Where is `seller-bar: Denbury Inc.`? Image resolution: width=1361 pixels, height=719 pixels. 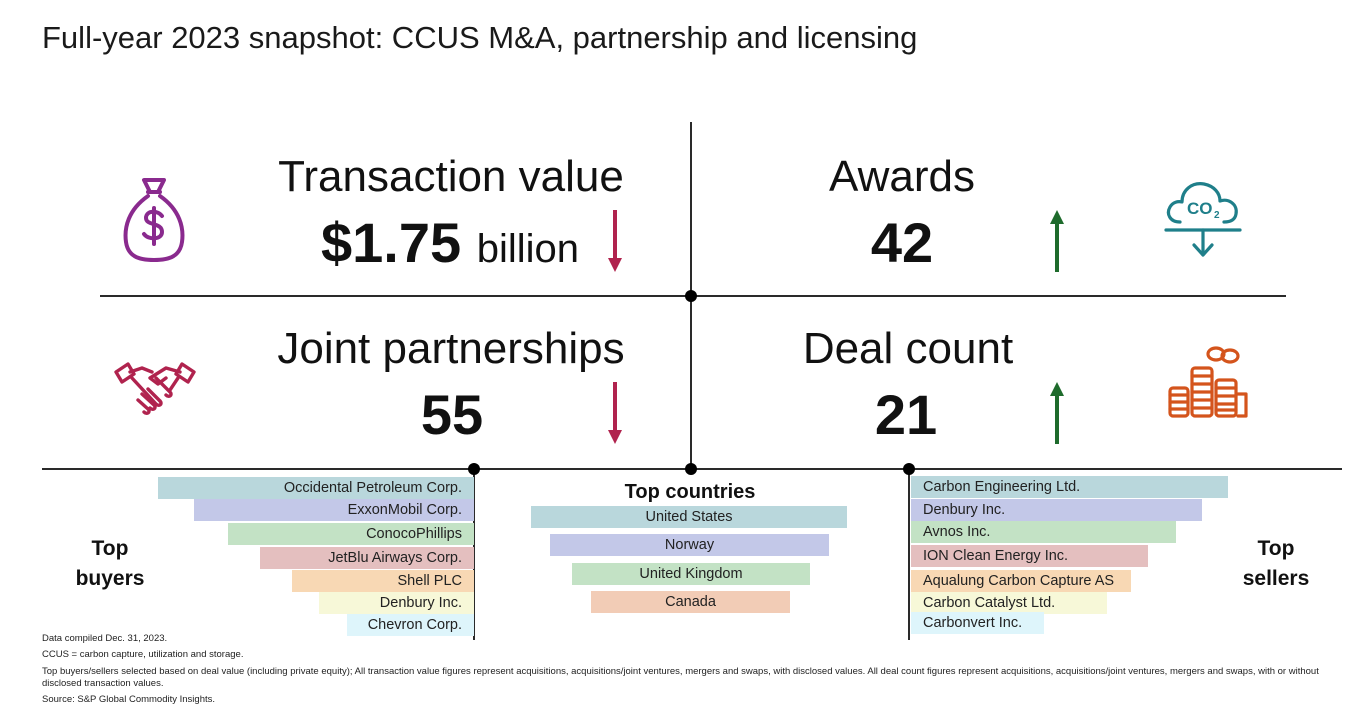
seller-bar: Denbury Inc. is located at coordinates (1056, 510).